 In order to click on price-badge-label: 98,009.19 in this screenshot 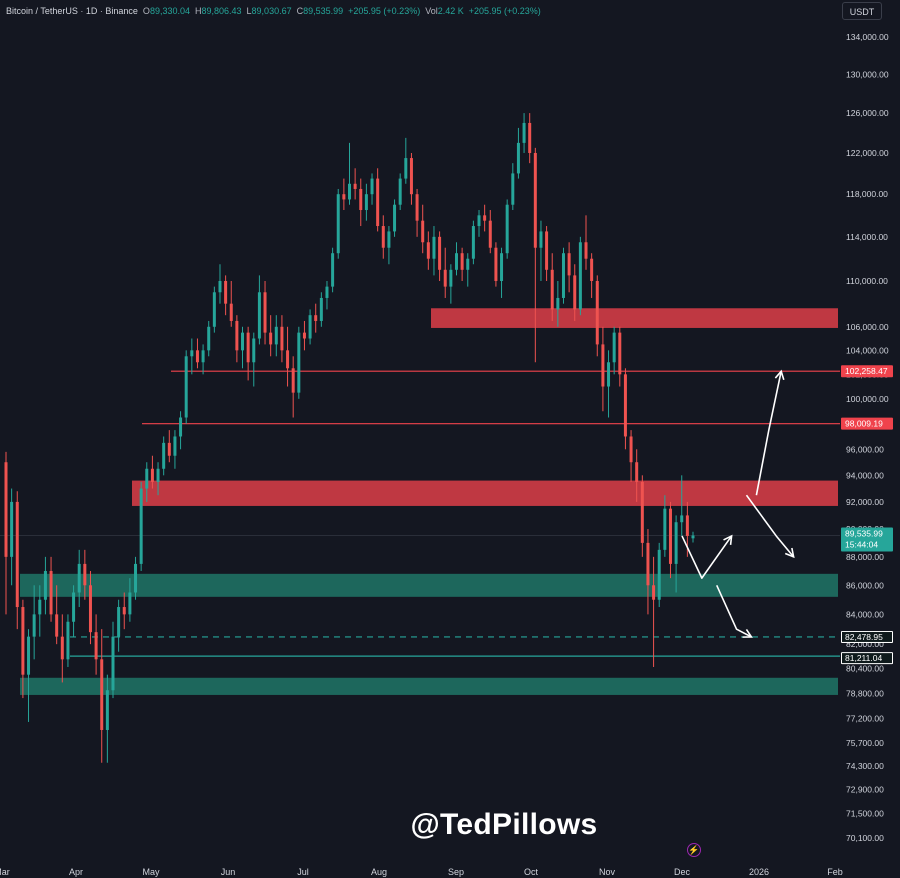, I will do `click(864, 424)`.